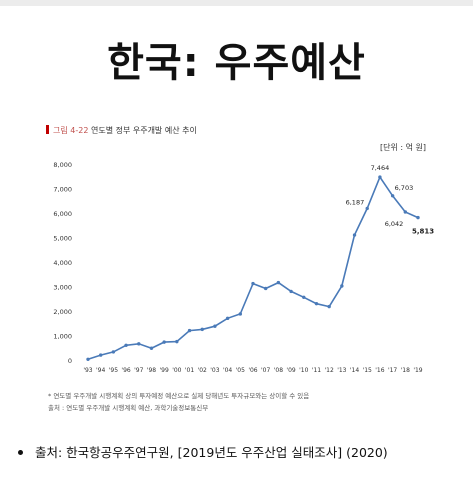 Image resolution: width=473 pixels, height=490 pixels. What do you see at coordinates (227, 370) in the screenshot?
I see `x-tick-label: '04` at bounding box center [227, 370].